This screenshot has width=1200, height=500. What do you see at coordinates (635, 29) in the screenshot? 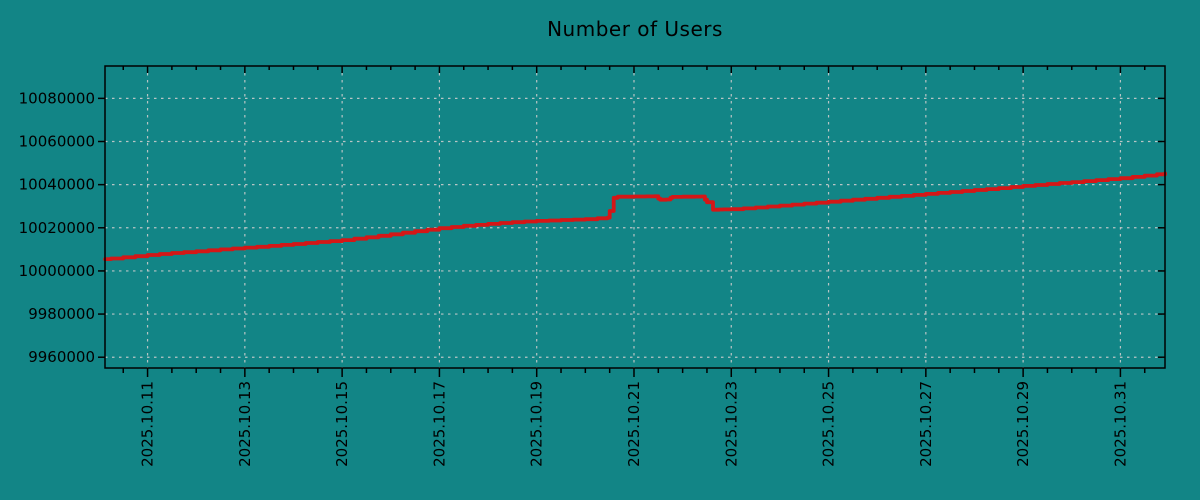
I see `chart-title: Number of Users` at bounding box center [635, 29].